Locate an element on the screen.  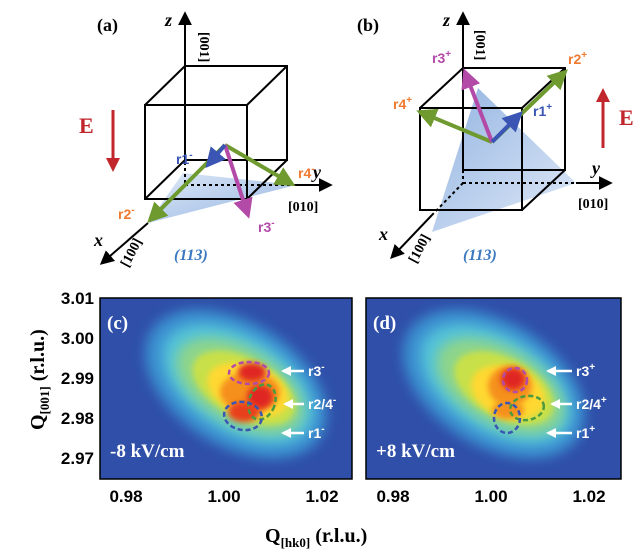
field-E-label-b: E is located at coordinates (626, 117).